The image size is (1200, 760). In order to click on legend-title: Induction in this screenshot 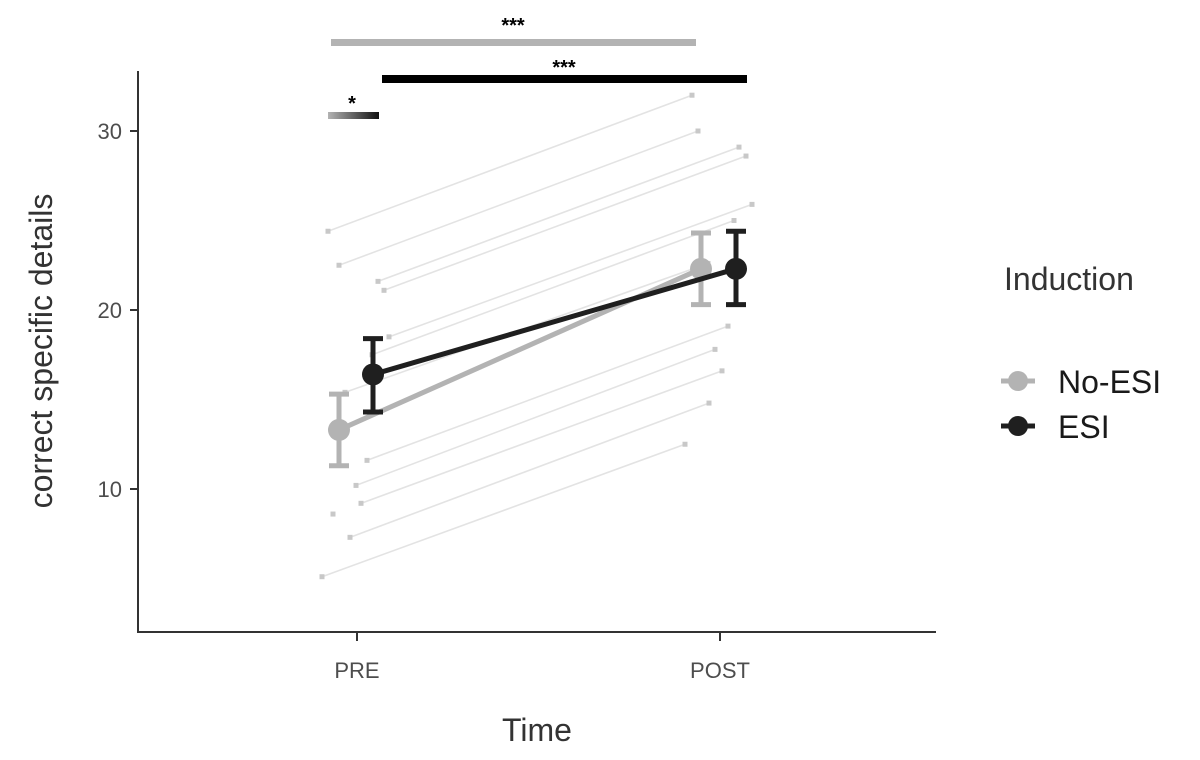, I will do `click(1069, 279)`.